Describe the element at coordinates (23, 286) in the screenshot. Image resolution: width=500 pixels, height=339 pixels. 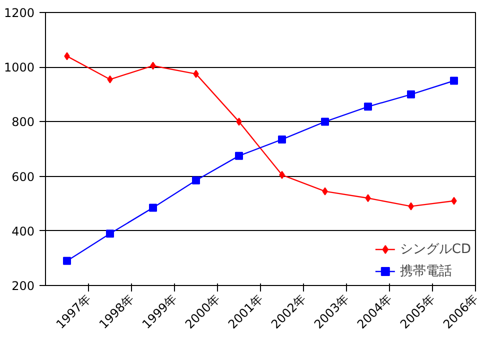
I see `y-tick-label: 200` at that location.